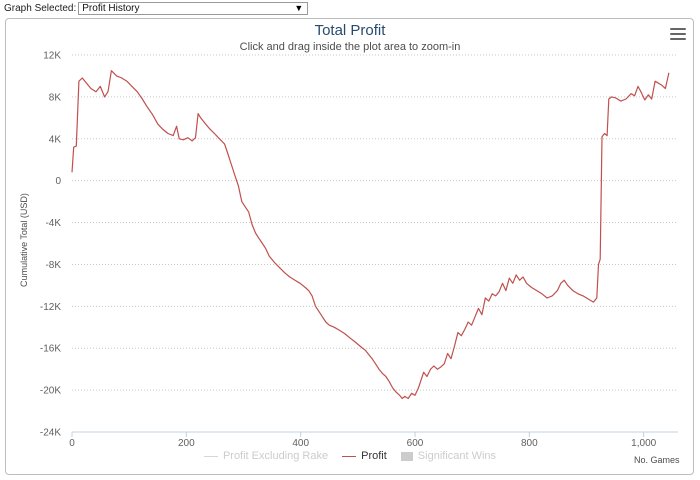  I want to click on chart-title: Total Profit, so click(350, 30).